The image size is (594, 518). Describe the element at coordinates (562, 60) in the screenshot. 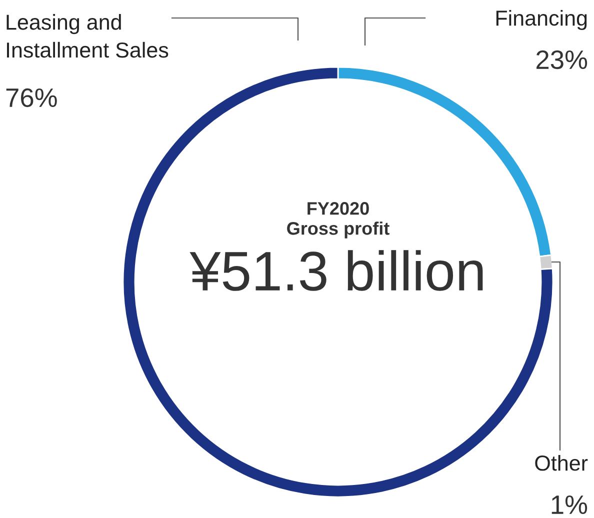

I see `data-label: 23%` at that location.